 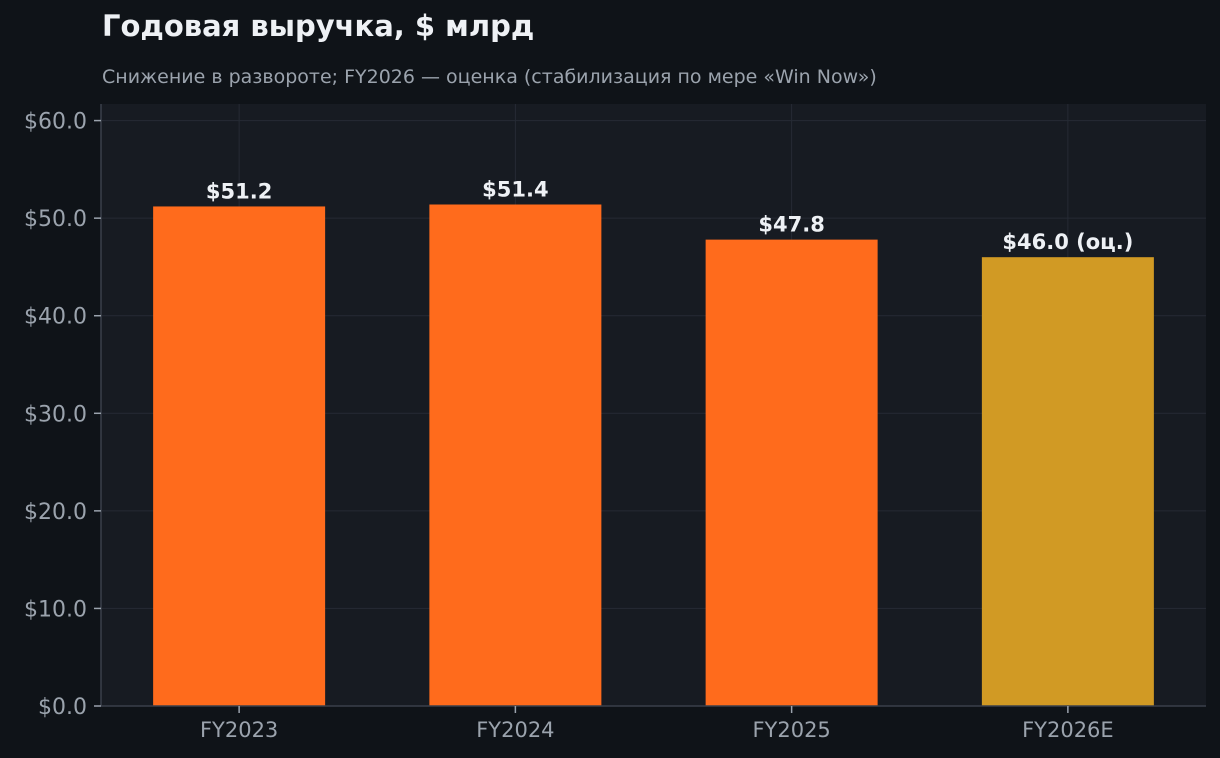 I want to click on data-label: $46.0 (оц.), so click(x=1067, y=242).